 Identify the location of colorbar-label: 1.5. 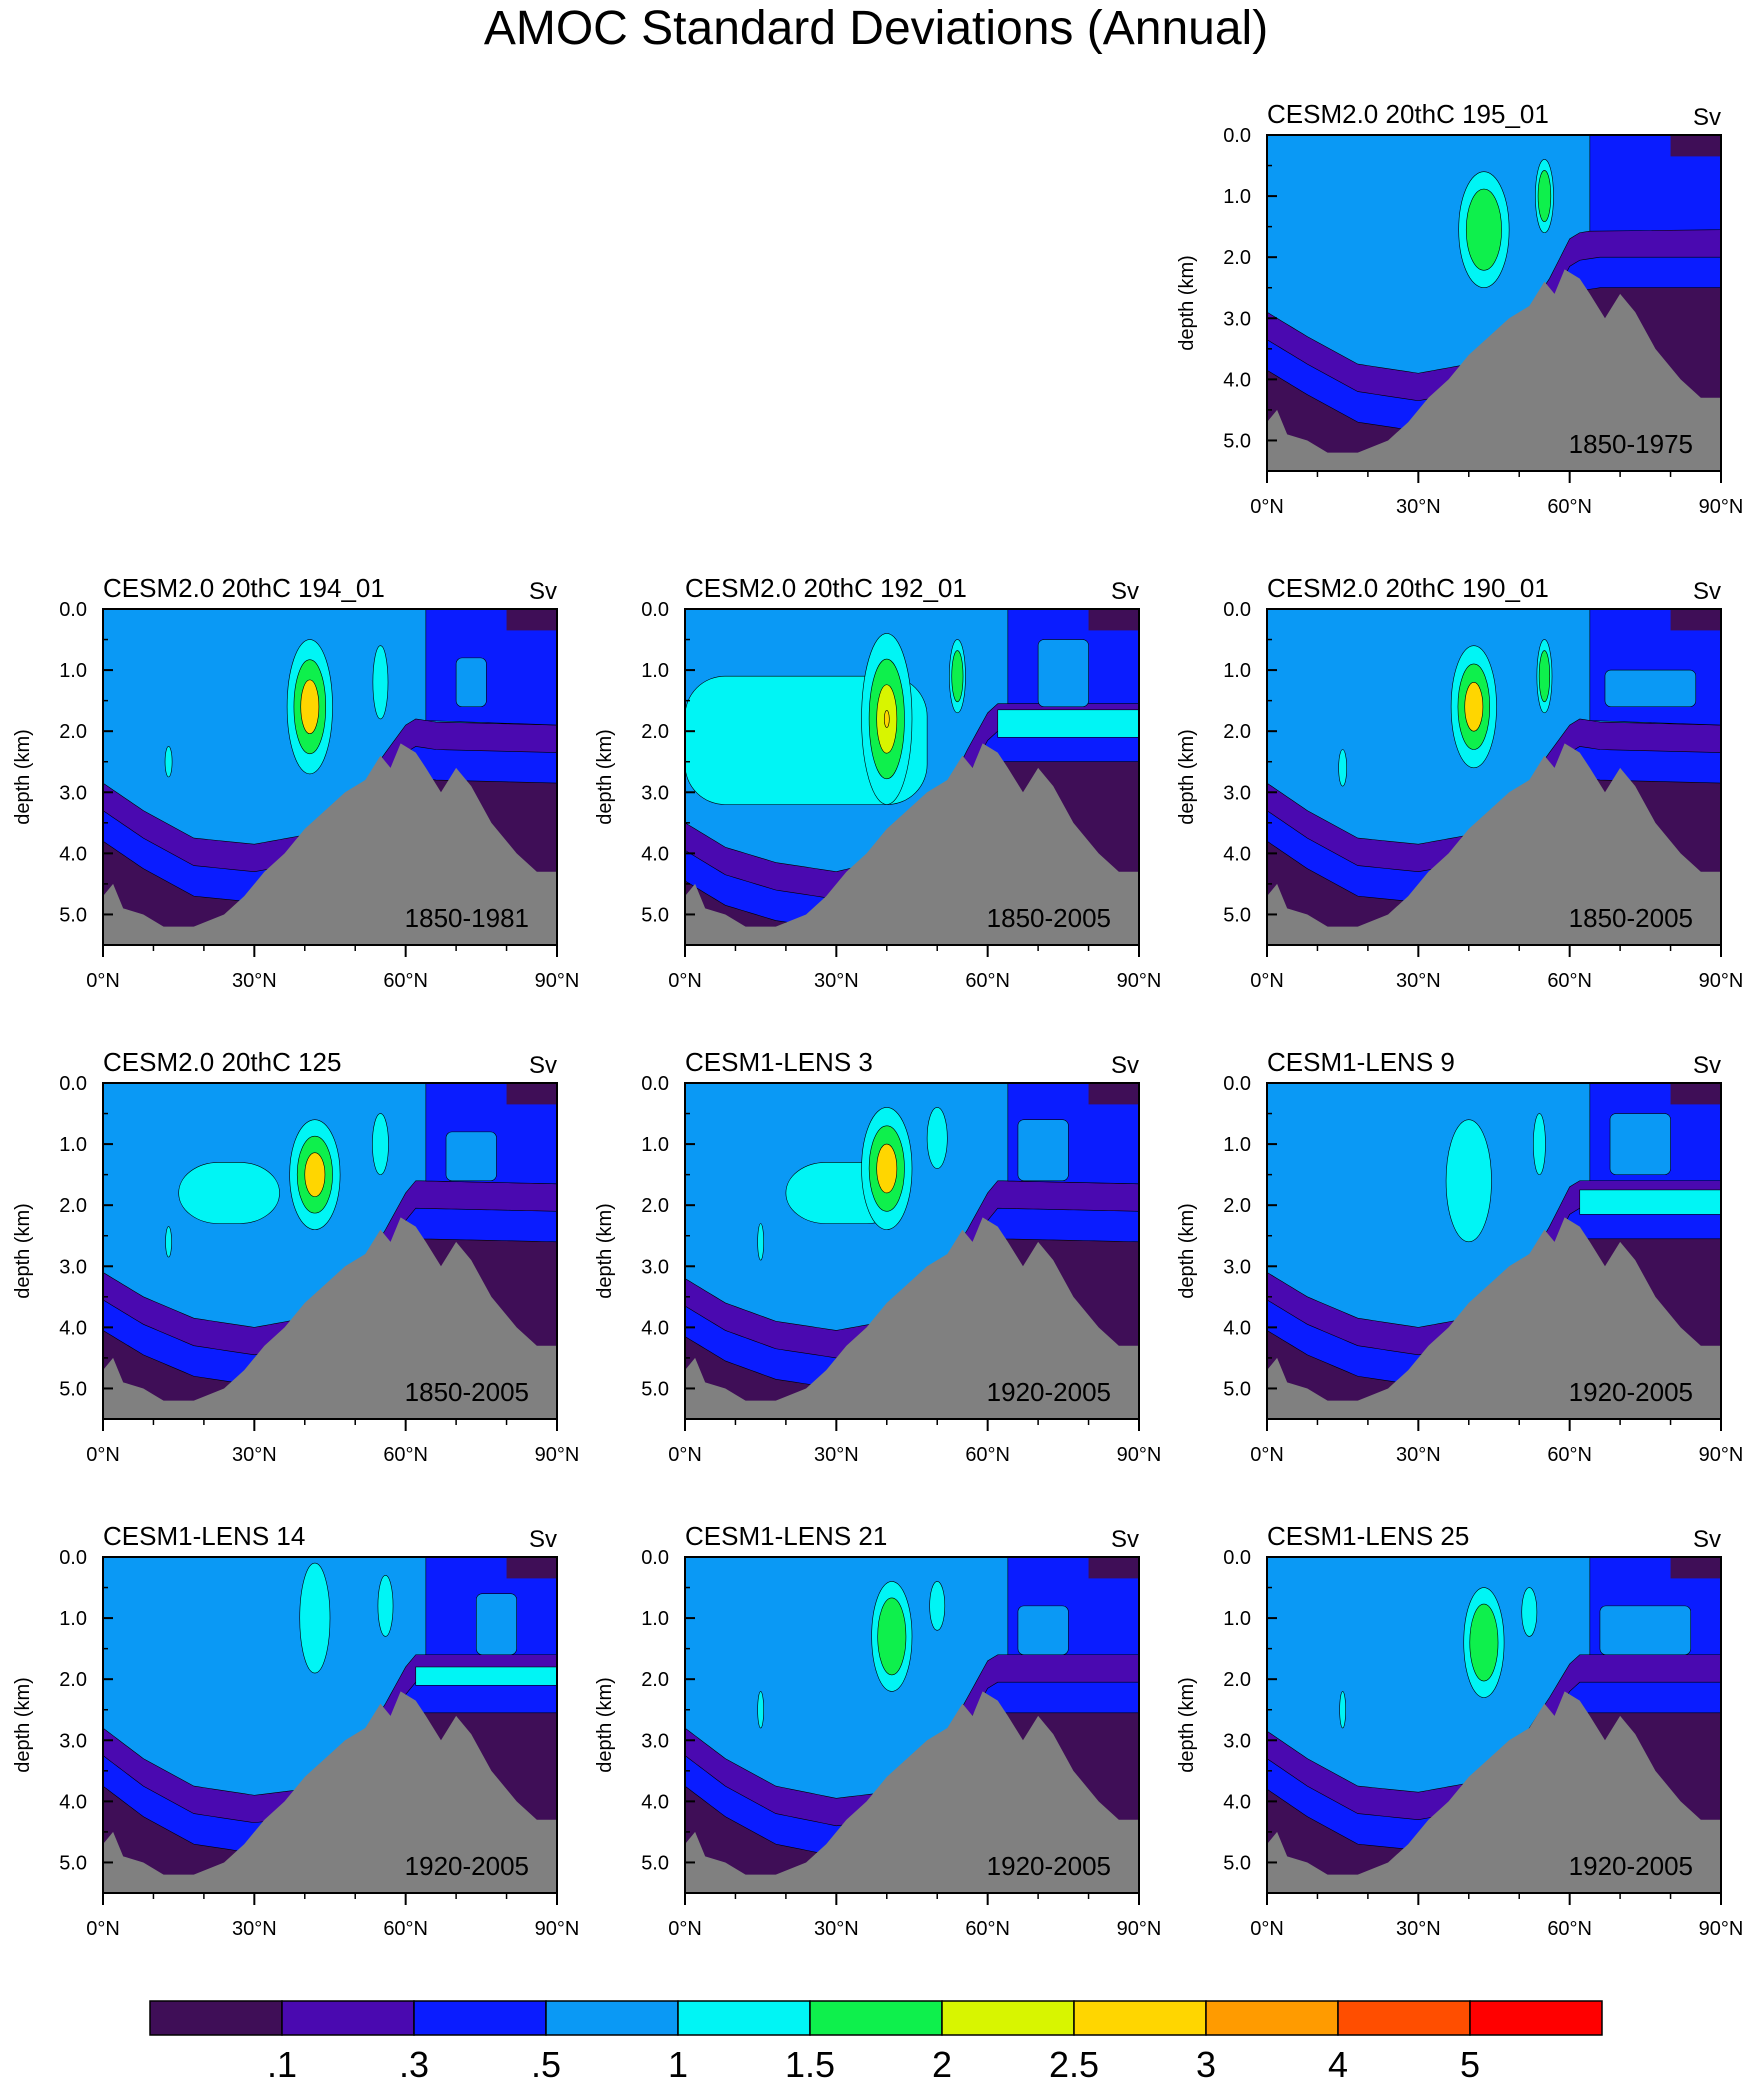
(810, 2063).